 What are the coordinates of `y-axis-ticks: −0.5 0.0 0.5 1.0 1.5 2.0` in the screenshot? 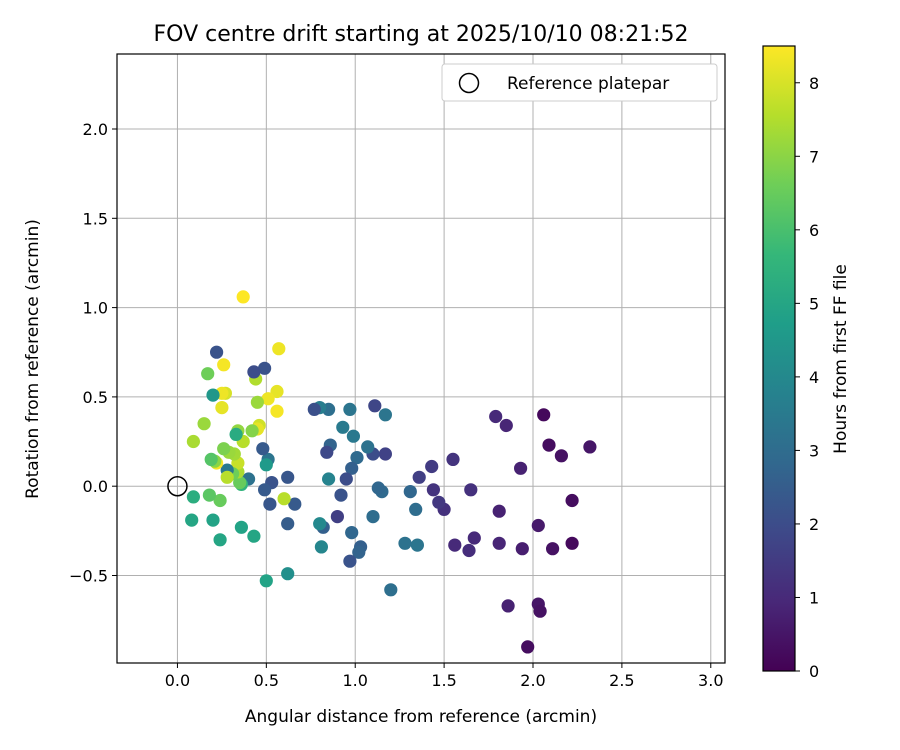 It's located at (93, 352).